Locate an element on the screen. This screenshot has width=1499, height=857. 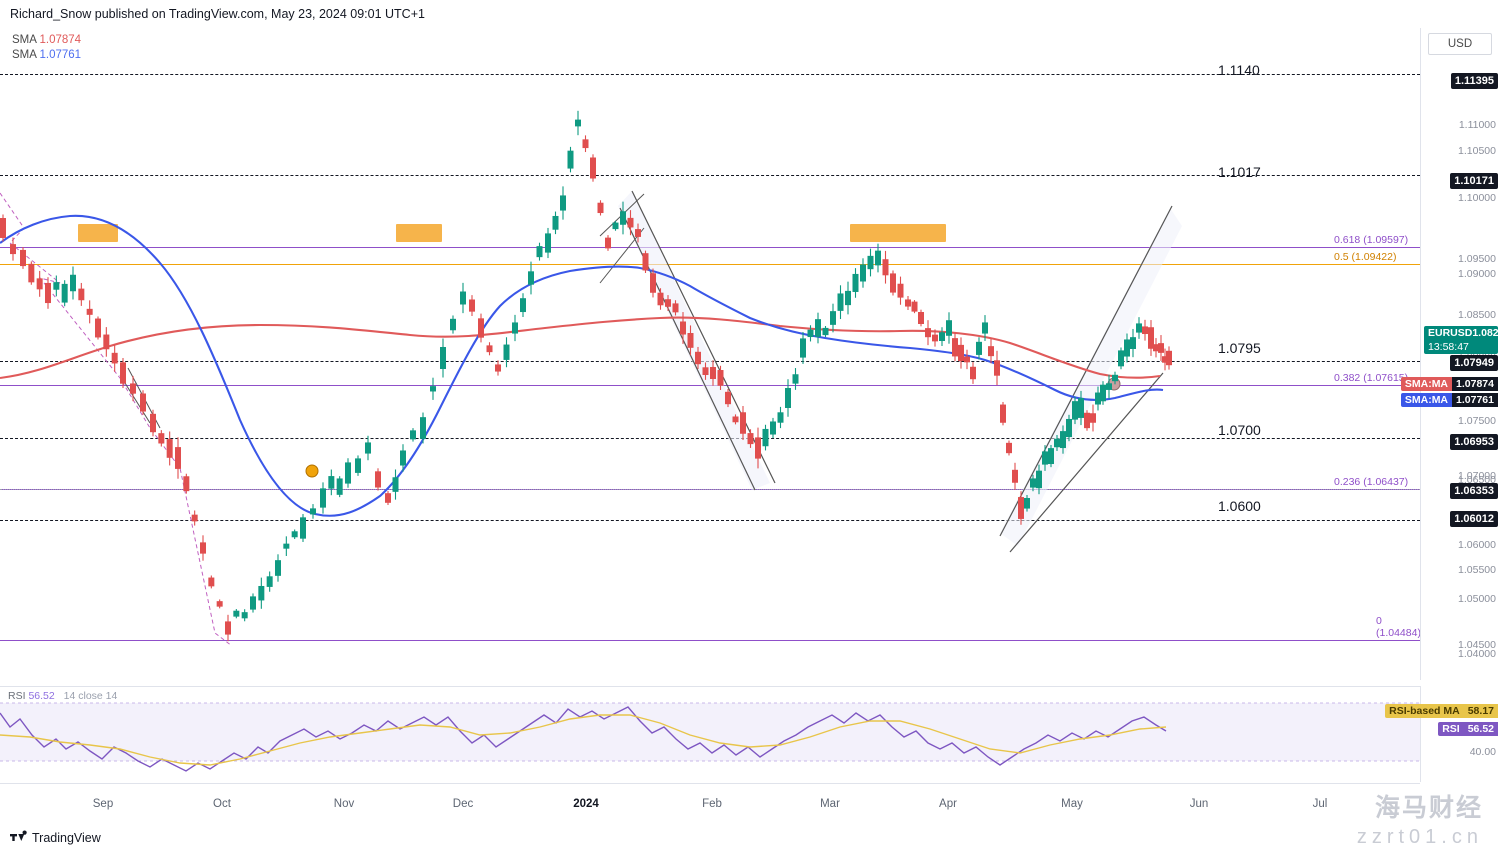
price-badge-10794: 1.07949 is located at coordinates (1474, 363).